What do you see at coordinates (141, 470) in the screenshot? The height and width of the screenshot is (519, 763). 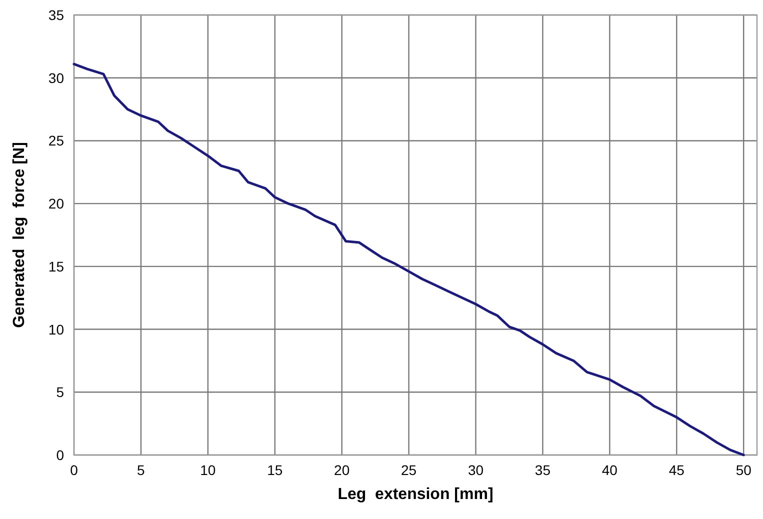 I see `x-tick-label: 5` at bounding box center [141, 470].